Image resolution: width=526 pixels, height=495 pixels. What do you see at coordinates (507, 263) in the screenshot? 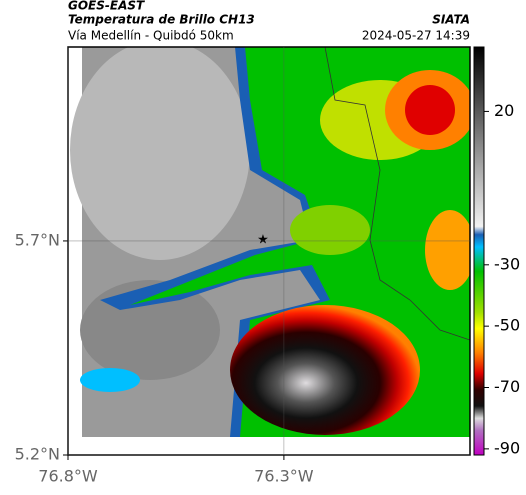
I see `colorbar-tick-label: -30` at bounding box center [507, 263].